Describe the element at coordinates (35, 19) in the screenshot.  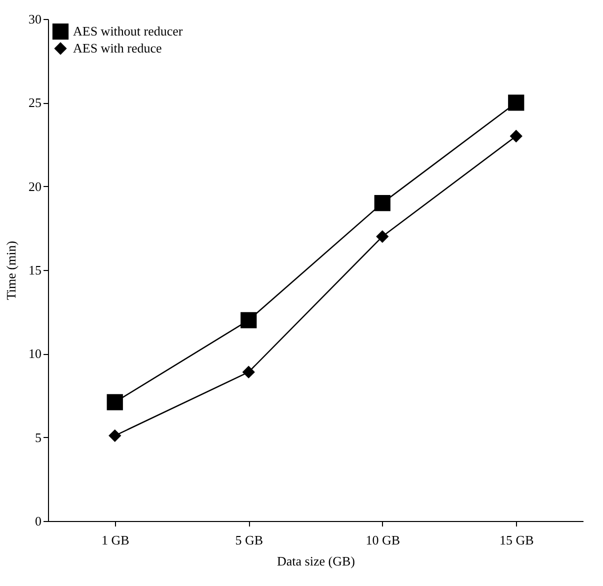
I see `y-tick-label: 30` at that location.